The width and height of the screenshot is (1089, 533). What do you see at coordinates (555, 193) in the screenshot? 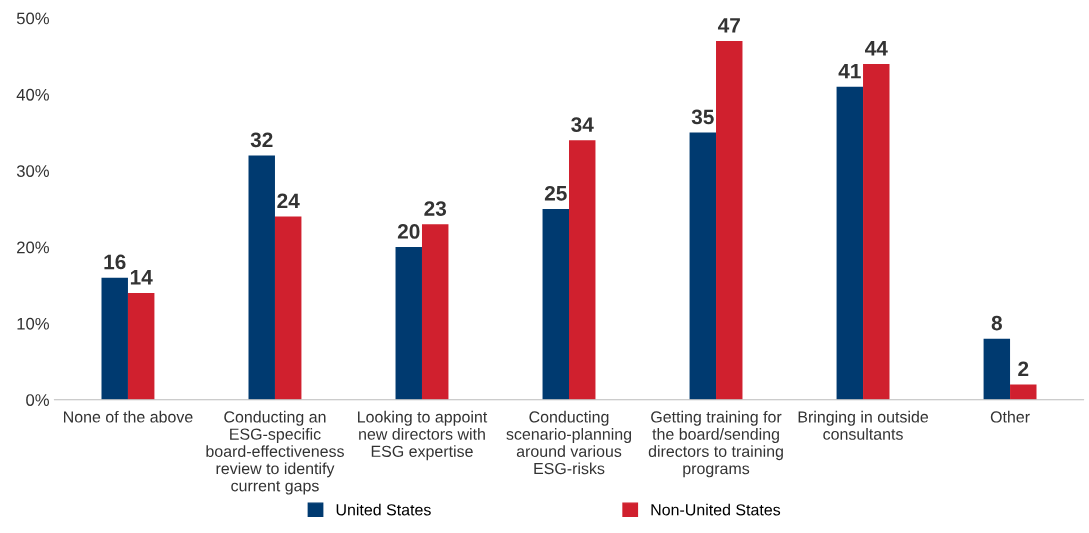
I see `data-label: 25` at bounding box center [555, 193].